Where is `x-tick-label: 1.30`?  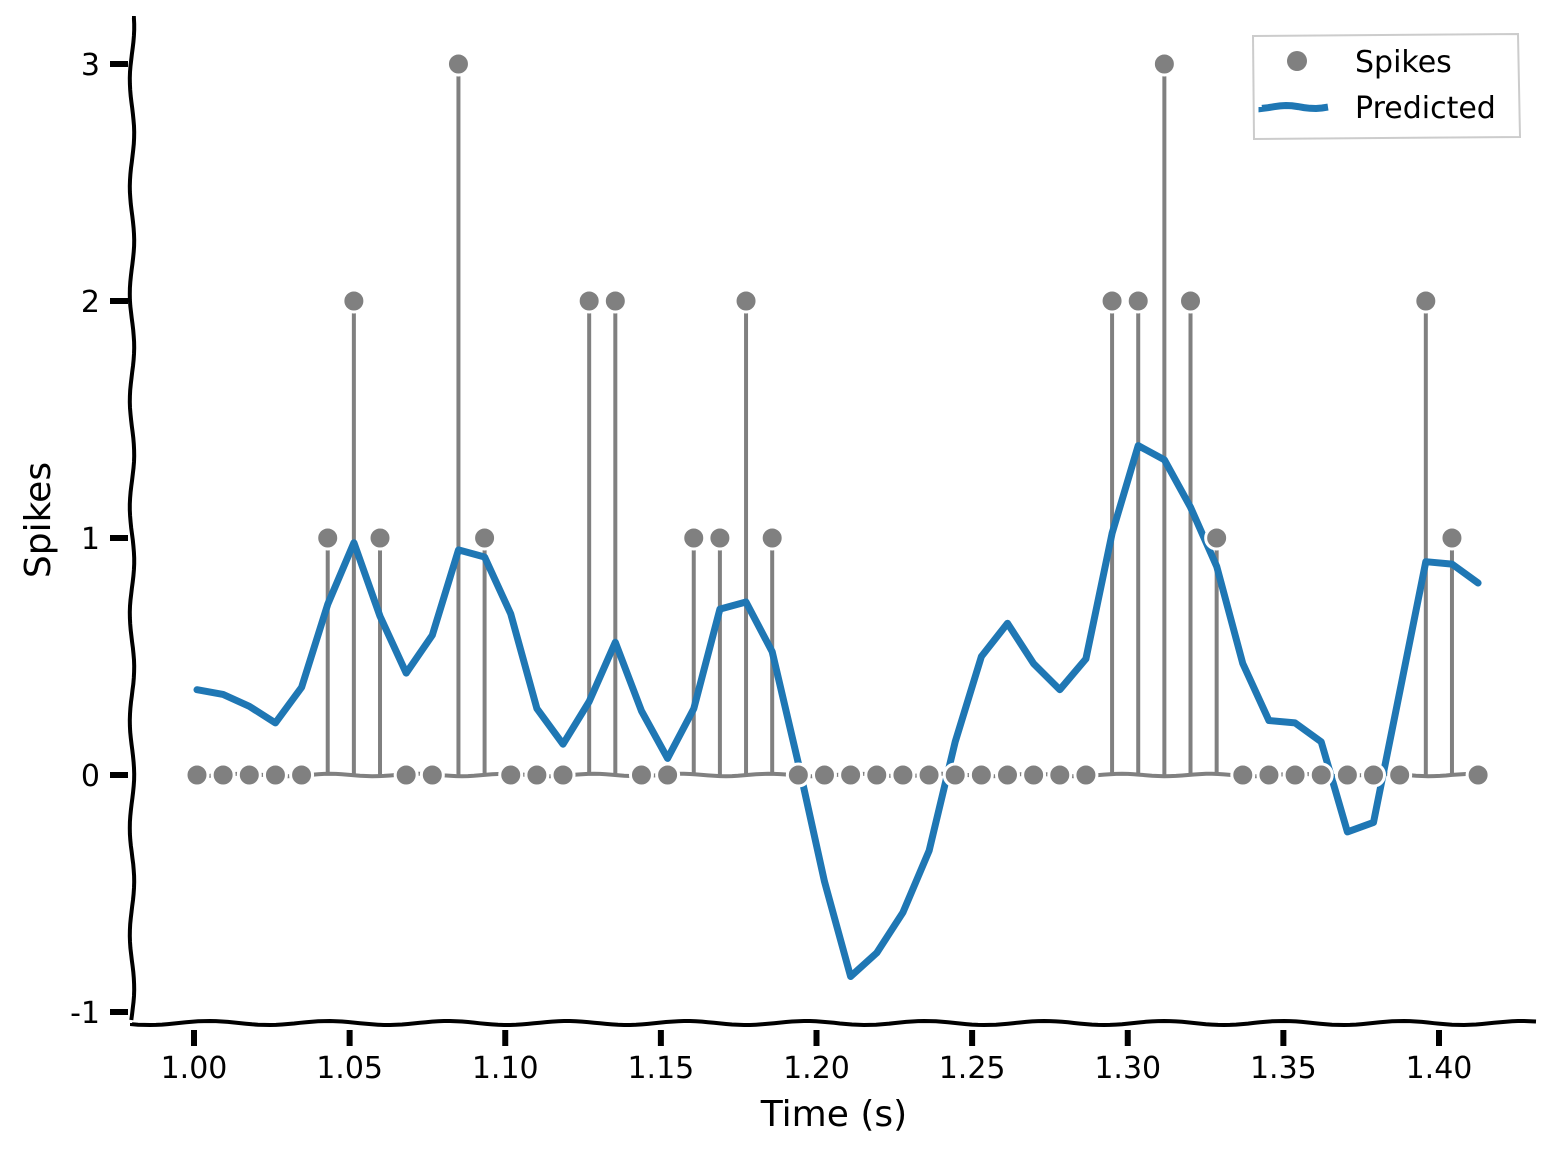
x-tick-label: 1.30 is located at coordinates (1127, 1068).